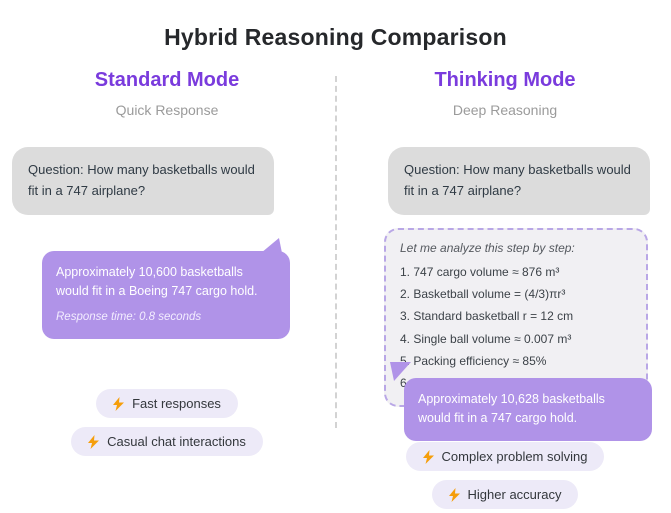 The height and width of the screenshot is (513, 671). What do you see at coordinates (487, 248) in the screenshot?
I see `reasoning-intro: Let me analyze this step by step:` at bounding box center [487, 248].